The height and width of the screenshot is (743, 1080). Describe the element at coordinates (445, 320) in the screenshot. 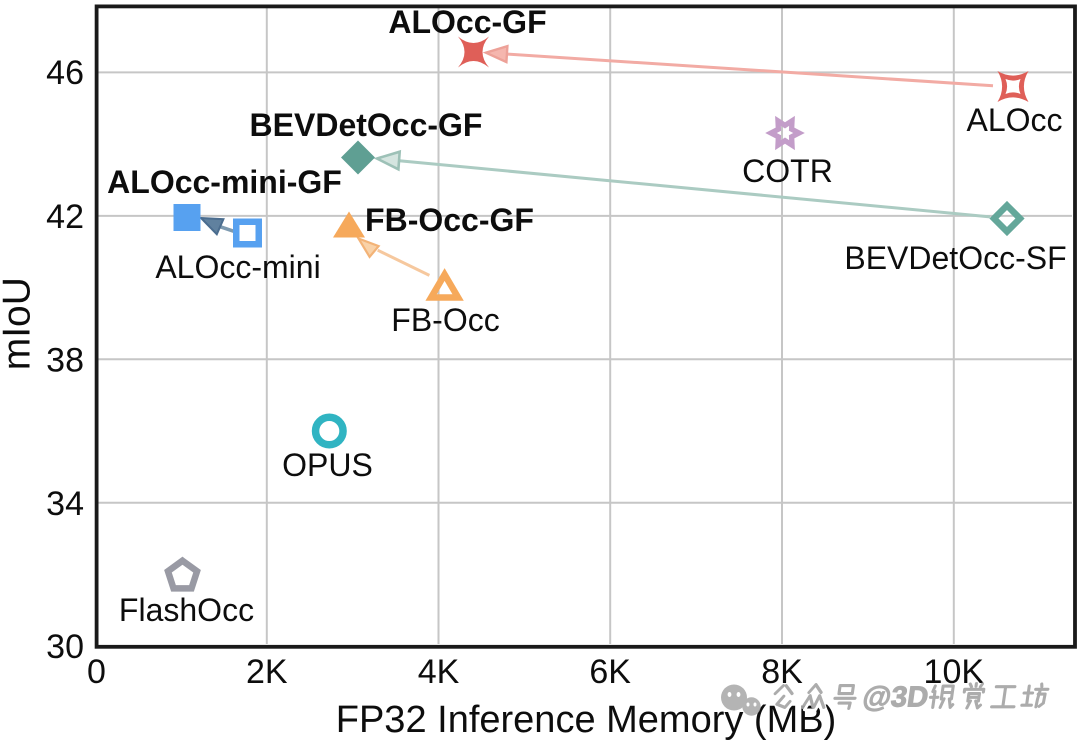

I see `svg-text: FB-Occ` at that location.